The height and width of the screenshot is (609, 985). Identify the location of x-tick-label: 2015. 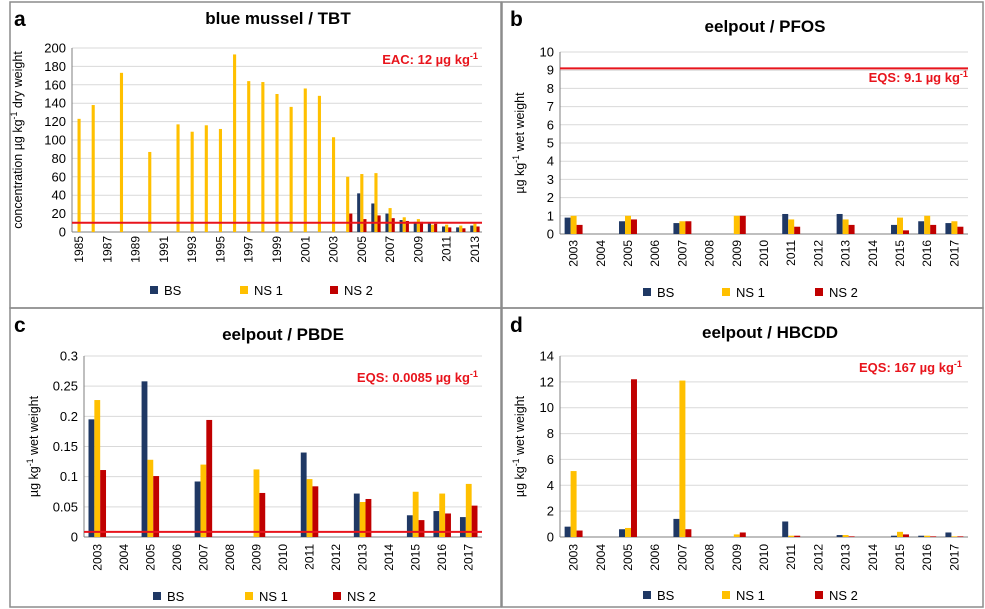
(416, 557).